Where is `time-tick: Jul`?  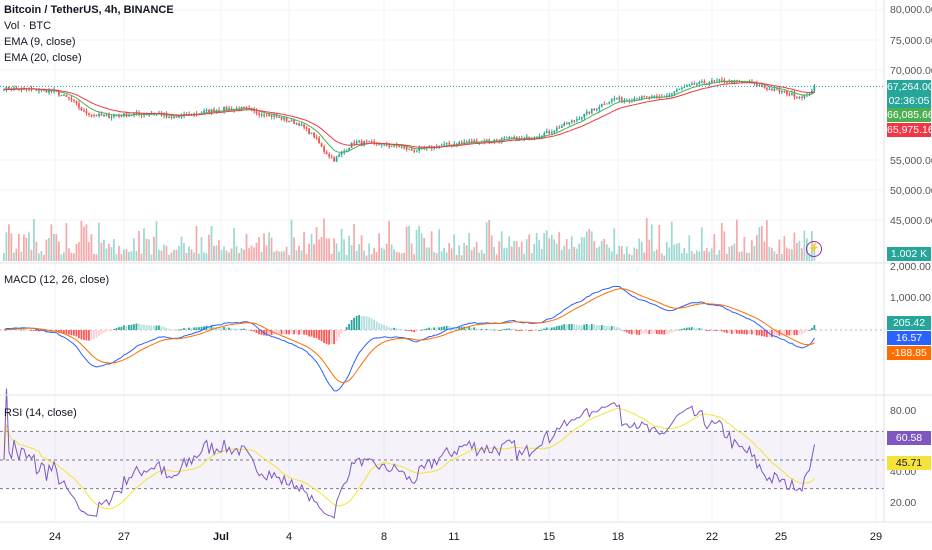
time-tick: Jul is located at coordinates (221, 537).